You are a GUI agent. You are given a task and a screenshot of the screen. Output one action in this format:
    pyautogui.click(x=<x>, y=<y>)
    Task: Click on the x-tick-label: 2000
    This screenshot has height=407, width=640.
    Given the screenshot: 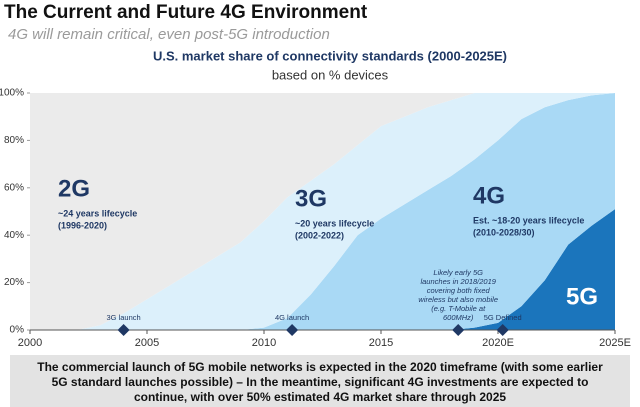 What is the action you would take?
    pyautogui.click(x=30, y=343)
    